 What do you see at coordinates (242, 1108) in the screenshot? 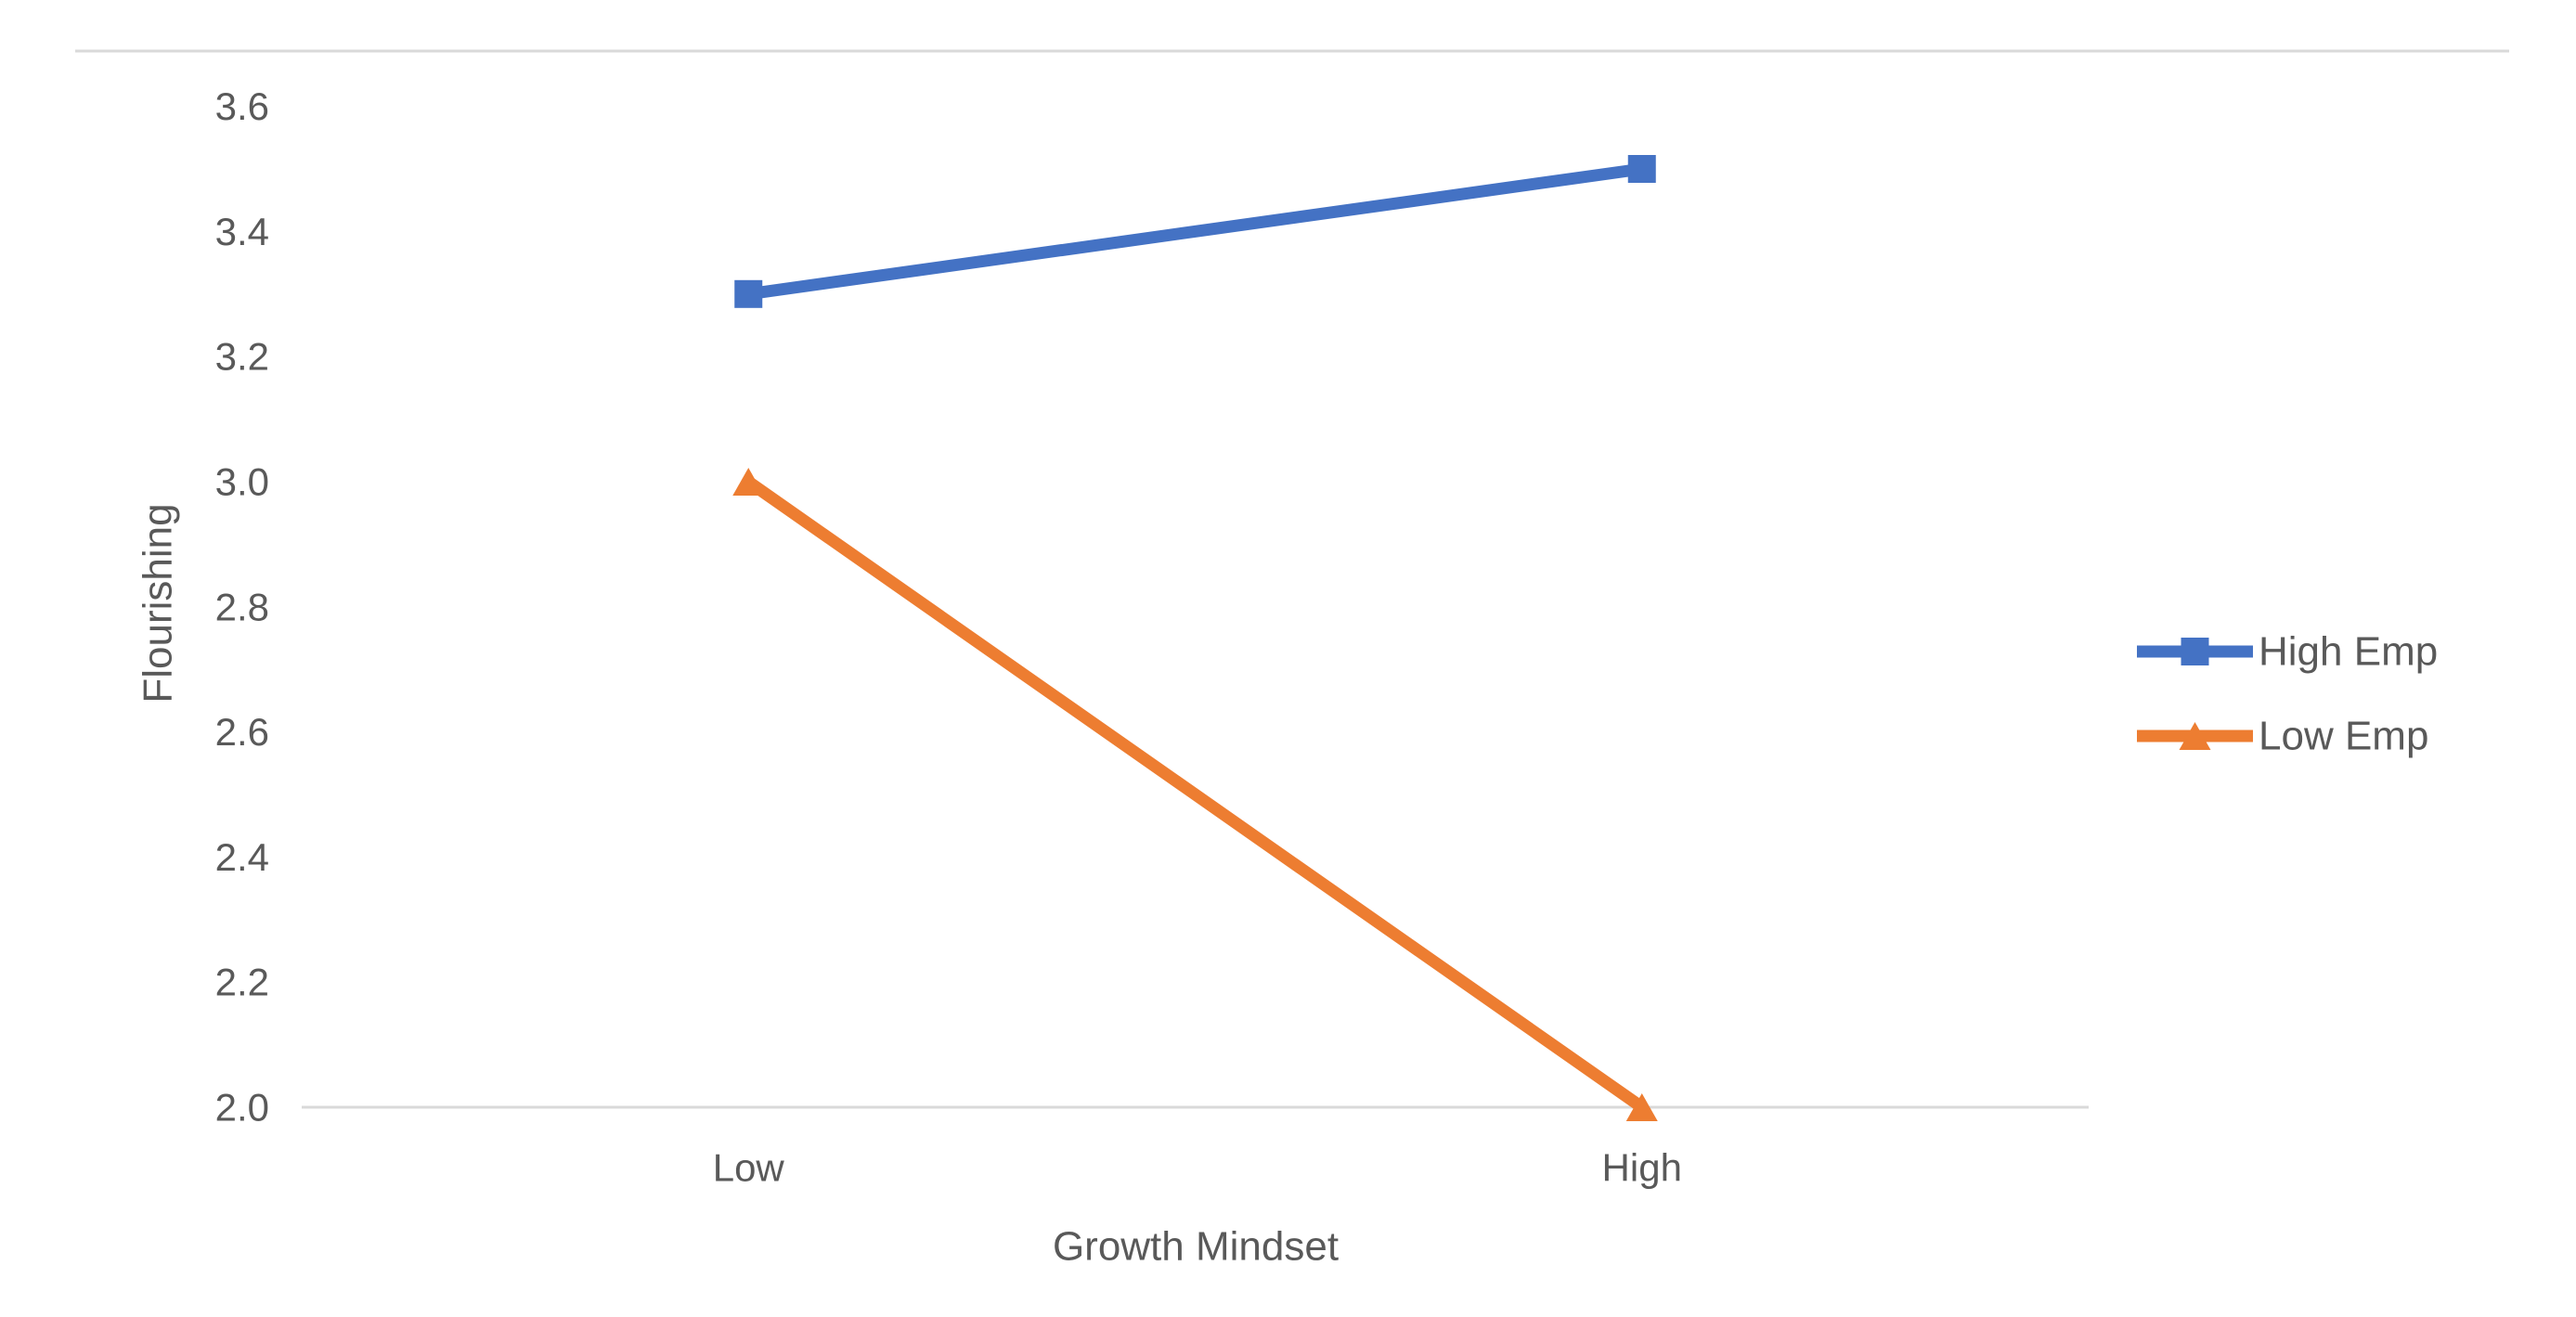
I see `y-tick-label: 2.0` at bounding box center [242, 1108].